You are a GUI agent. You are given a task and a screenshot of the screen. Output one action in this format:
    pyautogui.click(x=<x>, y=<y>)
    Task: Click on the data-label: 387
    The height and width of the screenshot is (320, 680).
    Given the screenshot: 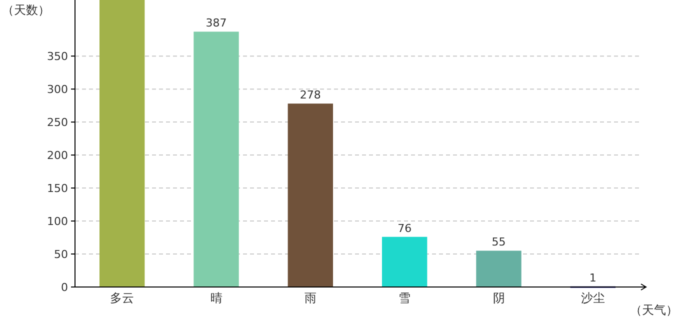 What is the action you would take?
    pyautogui.click(x=216, y=23)
    